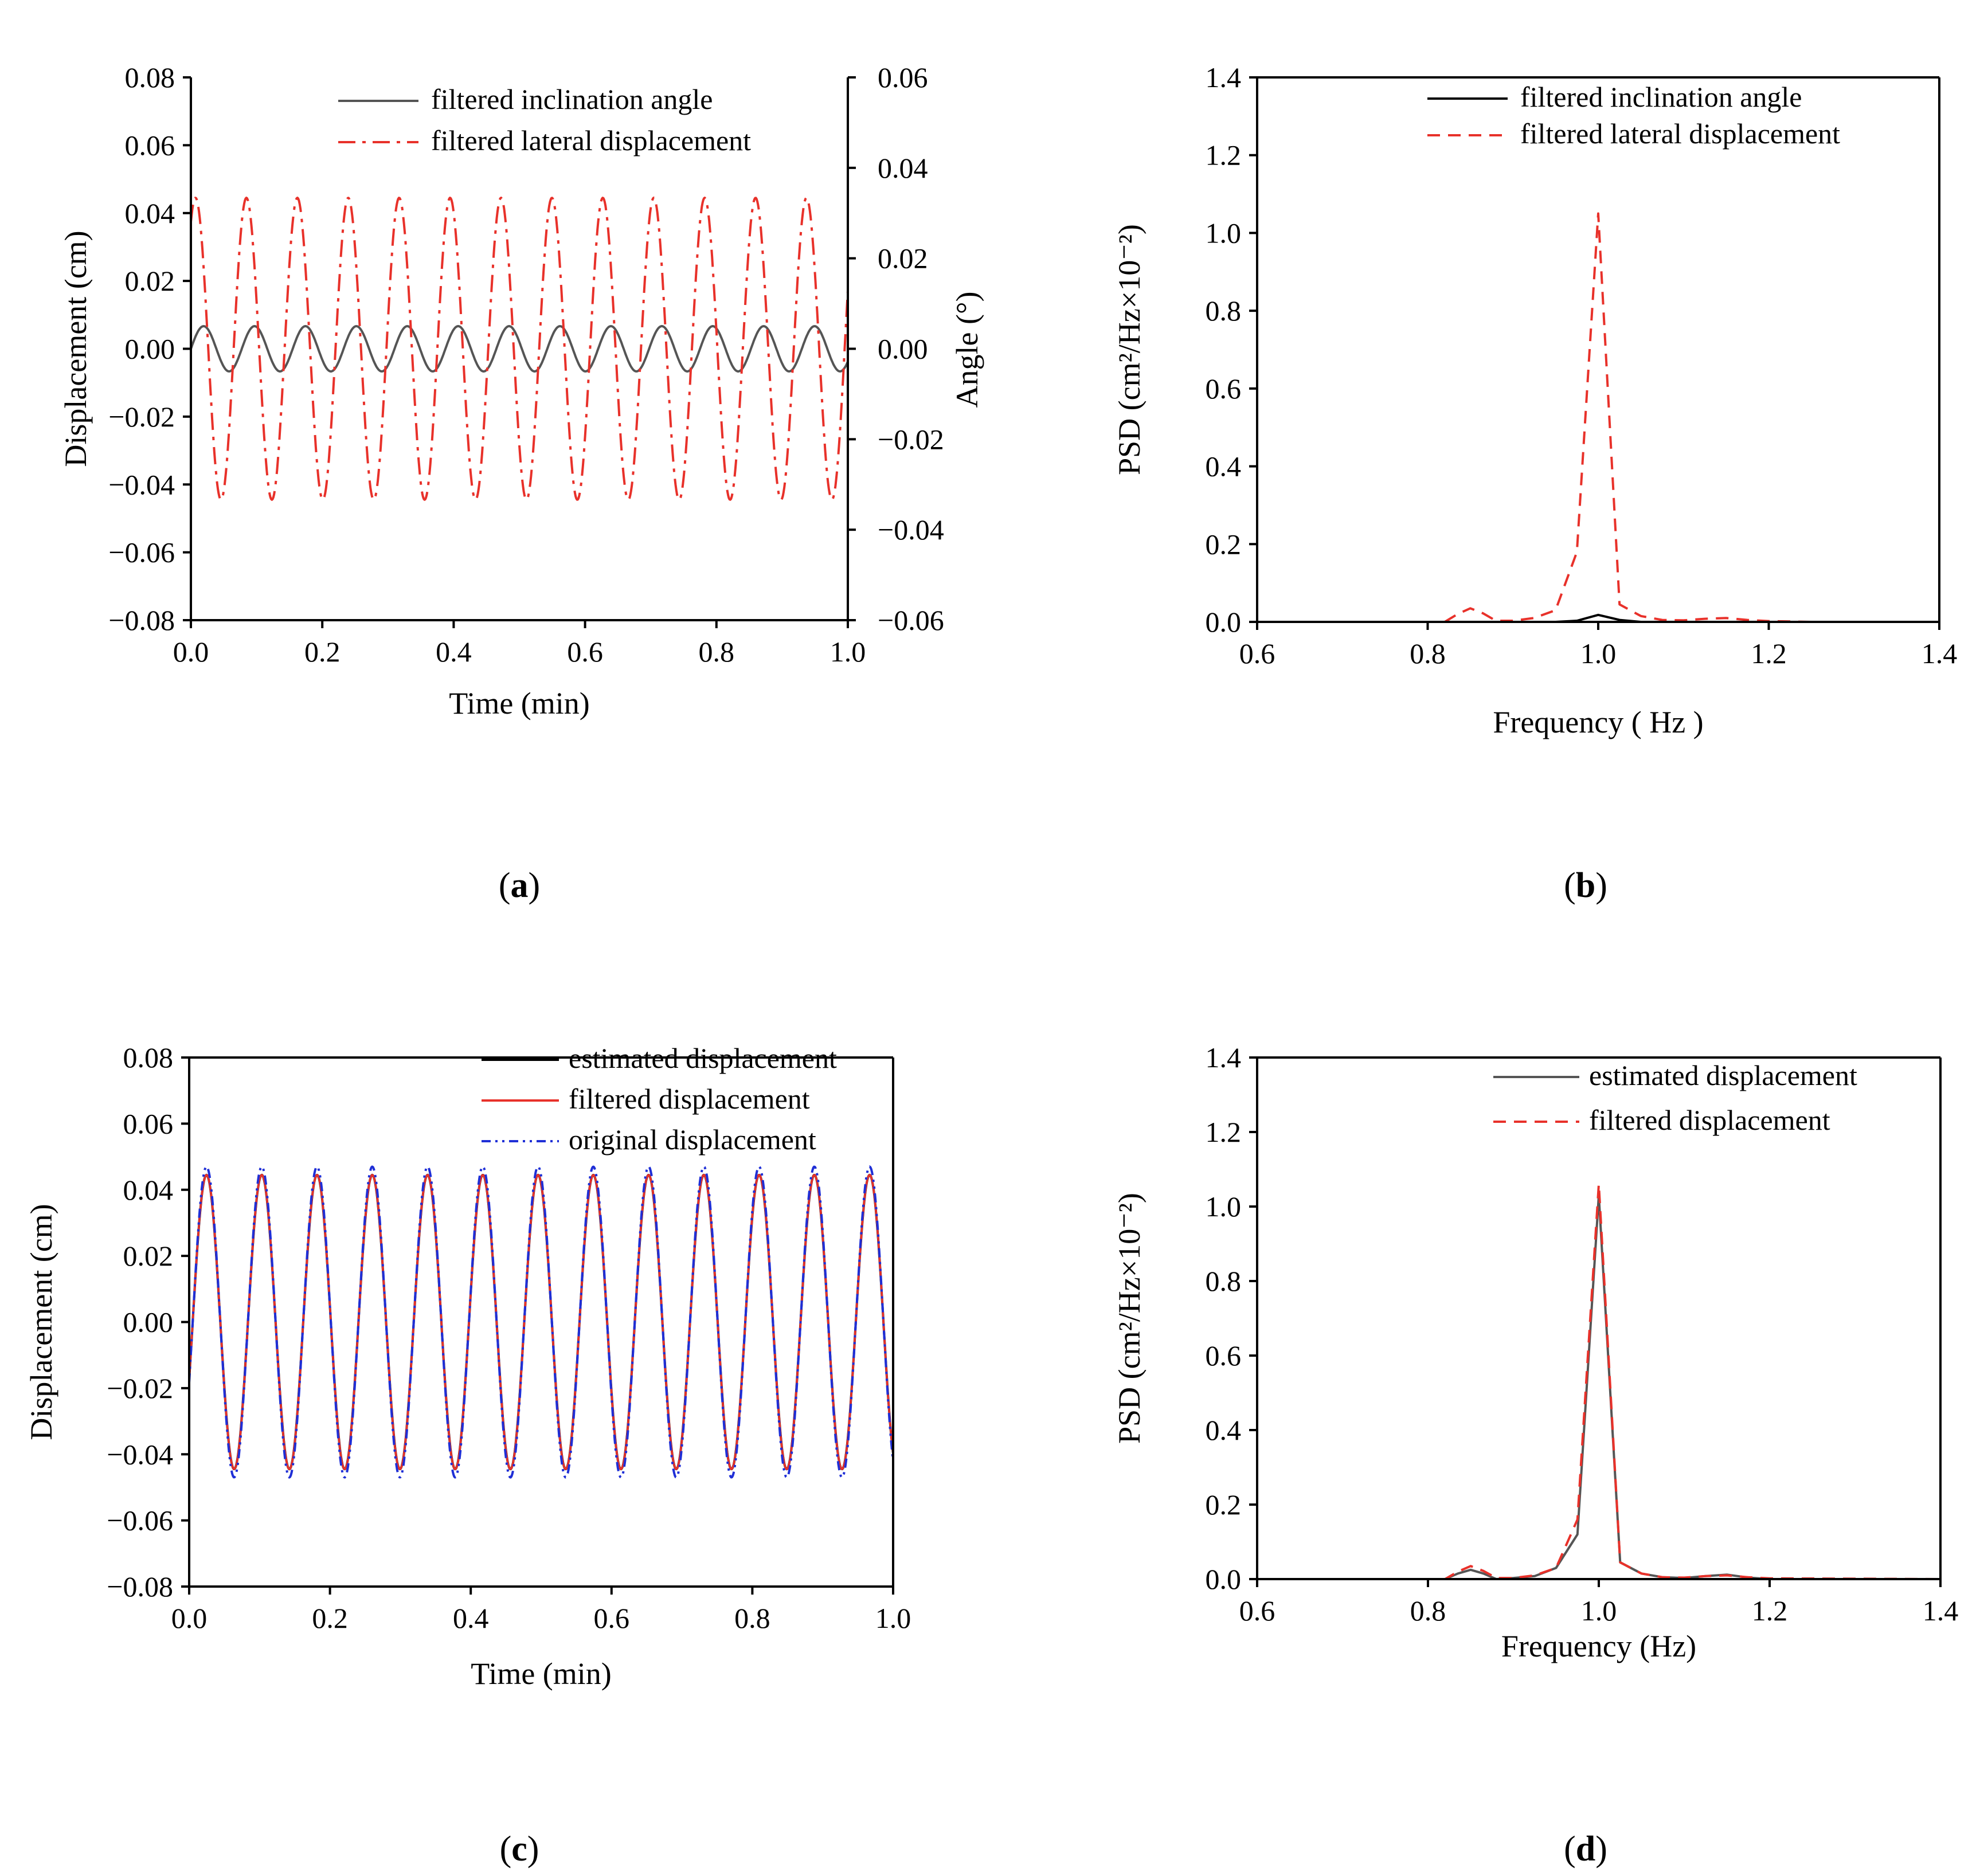  I want to click on panel-caption-b: (b), so click(1585, 886).